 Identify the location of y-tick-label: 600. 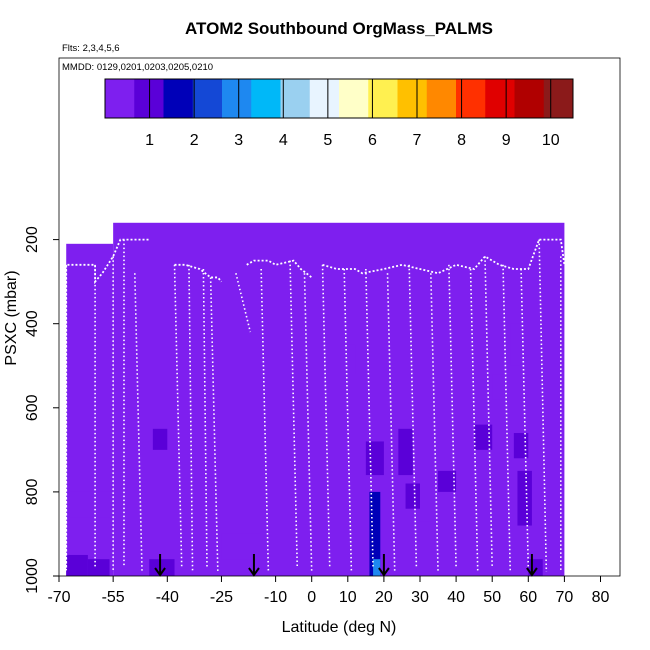
(32, 407).